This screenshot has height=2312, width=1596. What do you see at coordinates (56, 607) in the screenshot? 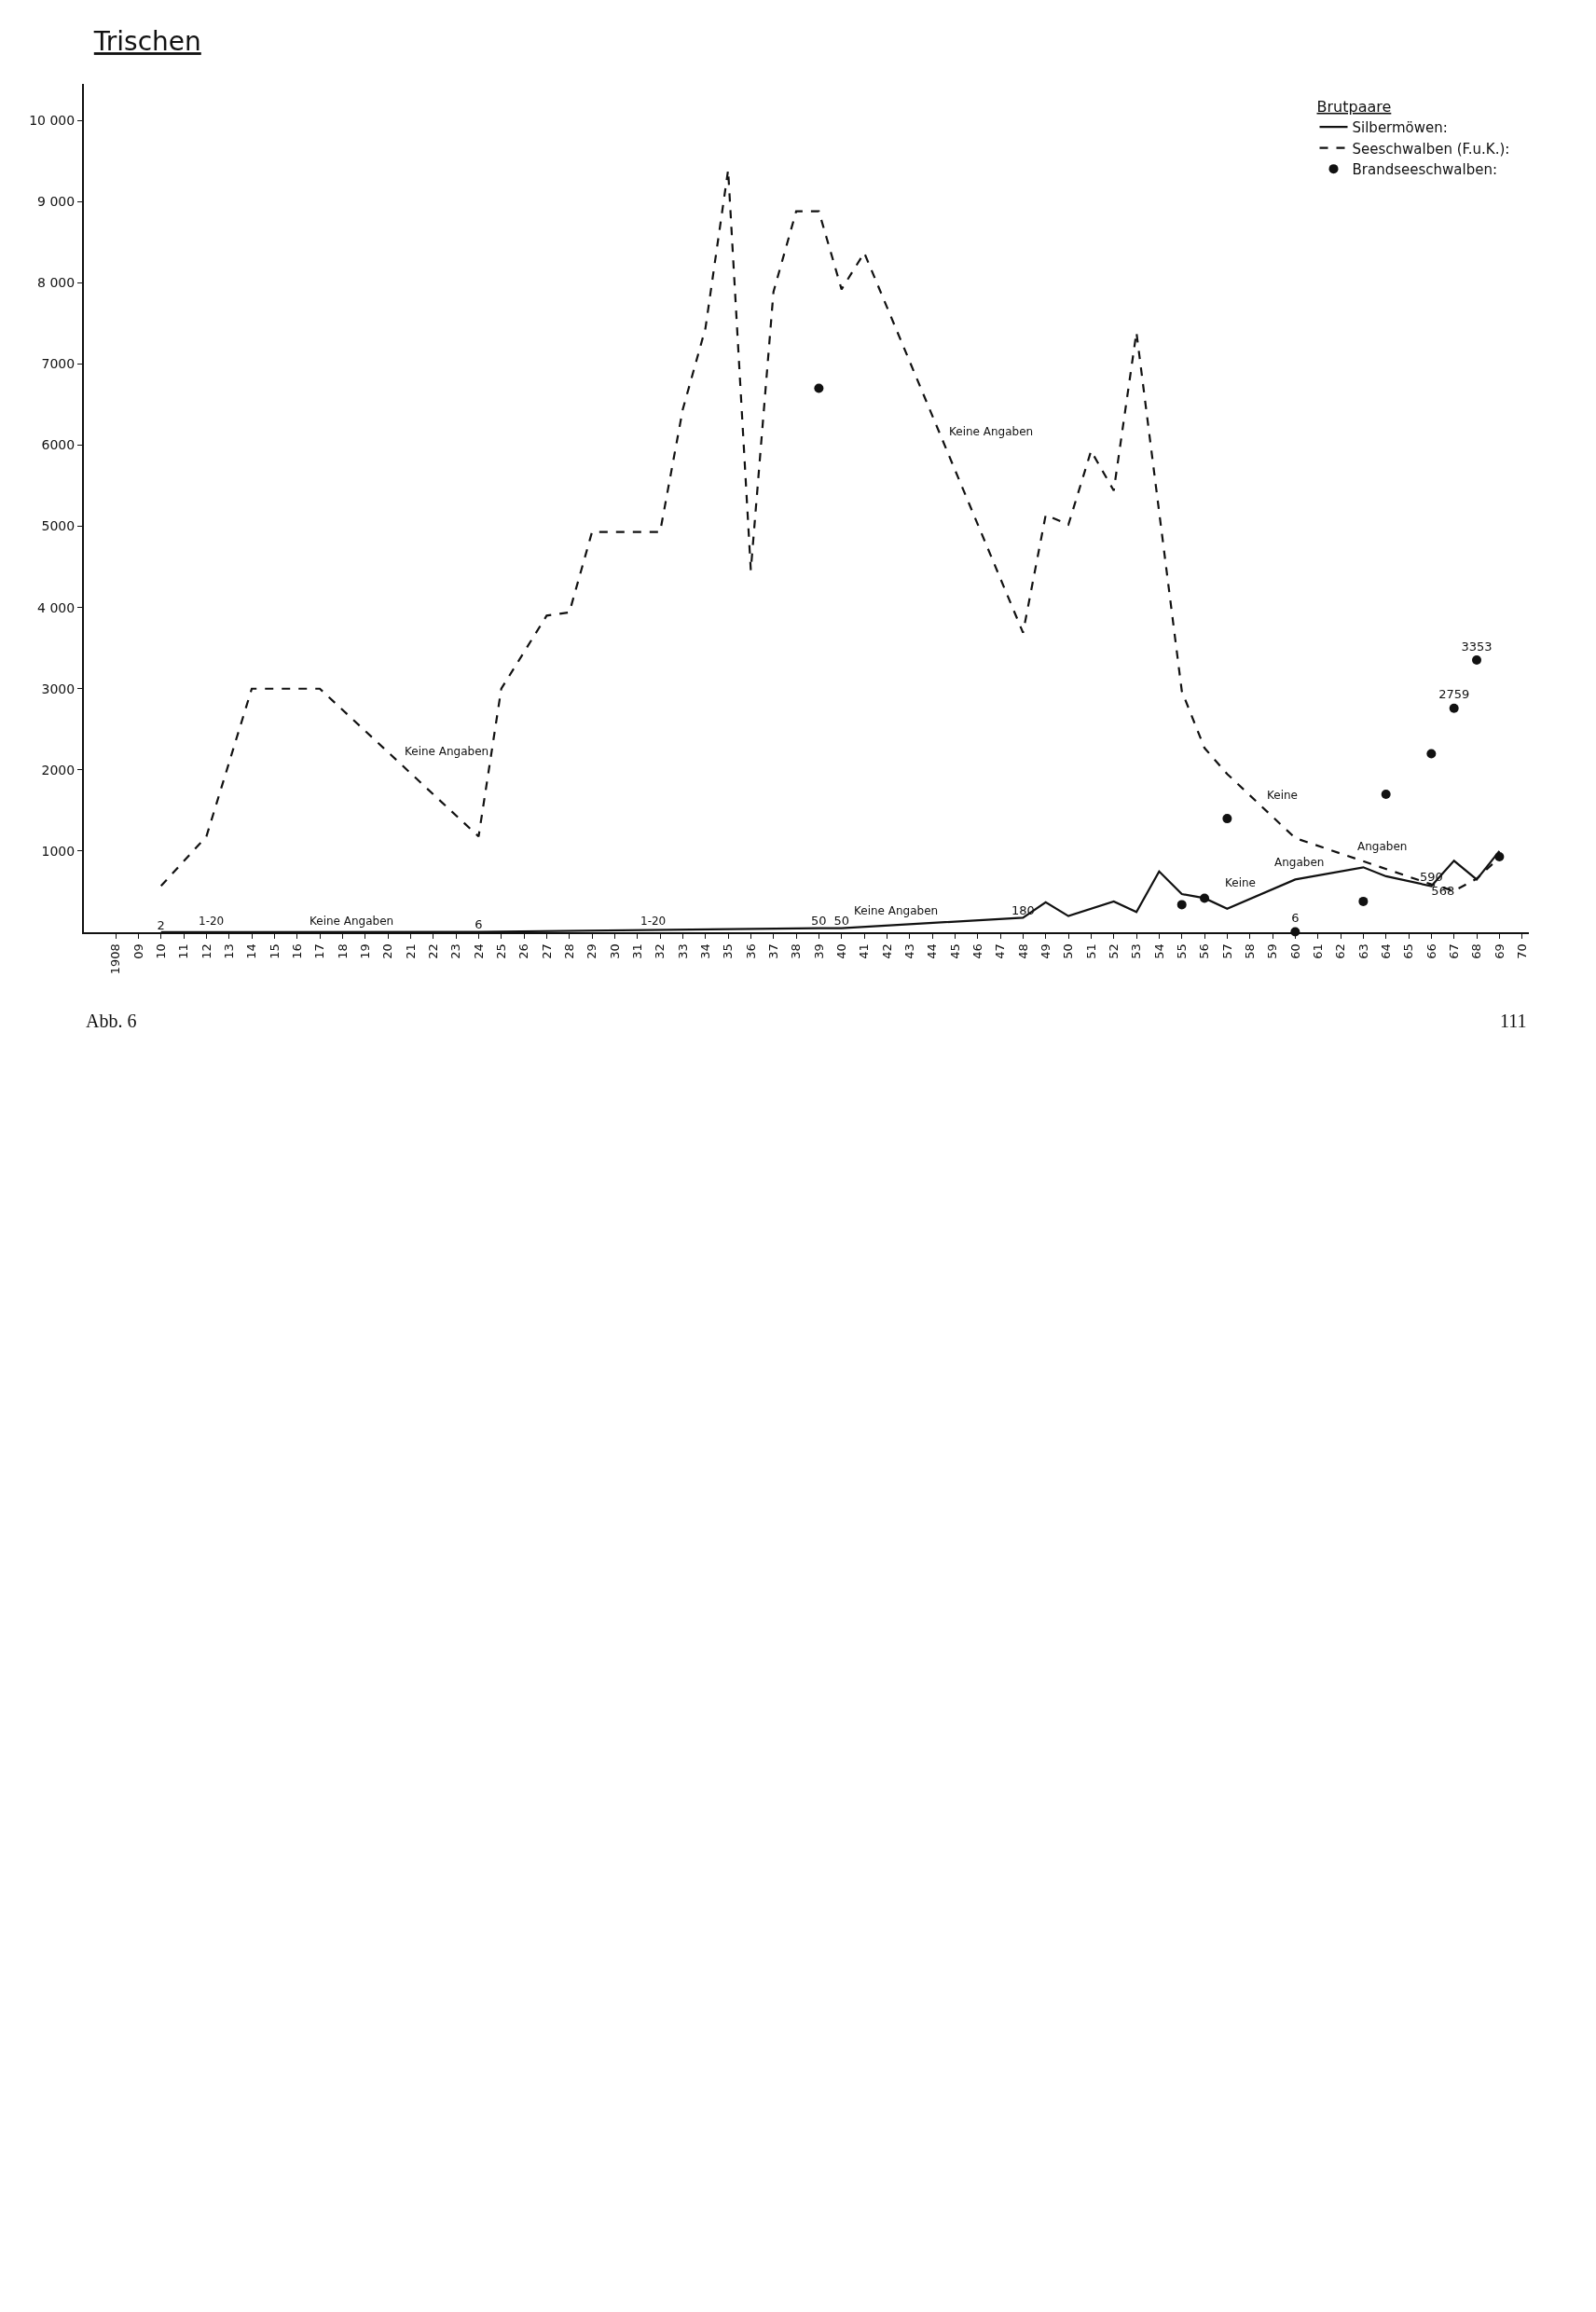
I see `y-tick-label: 4 000` at bounding box center [56, 607].